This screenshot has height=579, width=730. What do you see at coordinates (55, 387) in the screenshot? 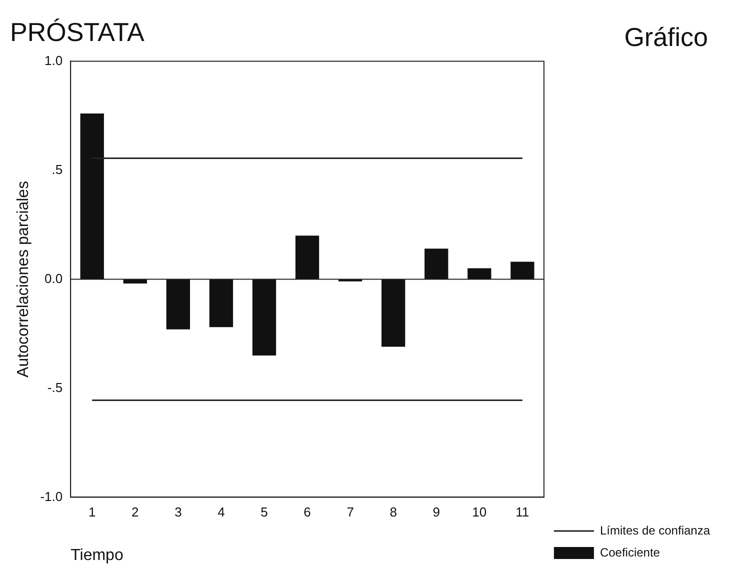
I see `y-tick-label: -.5` at bounding box center [55, 387].